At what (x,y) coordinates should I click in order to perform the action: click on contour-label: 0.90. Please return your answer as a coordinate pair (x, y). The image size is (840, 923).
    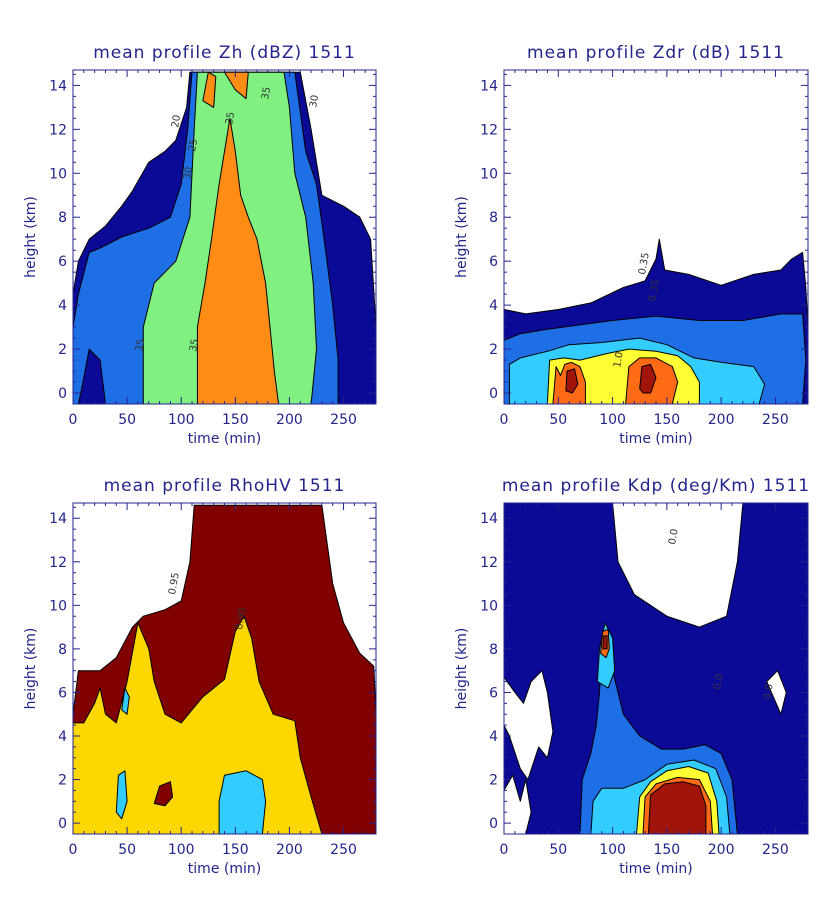
    Looking at the image, I should click on (241, 619).